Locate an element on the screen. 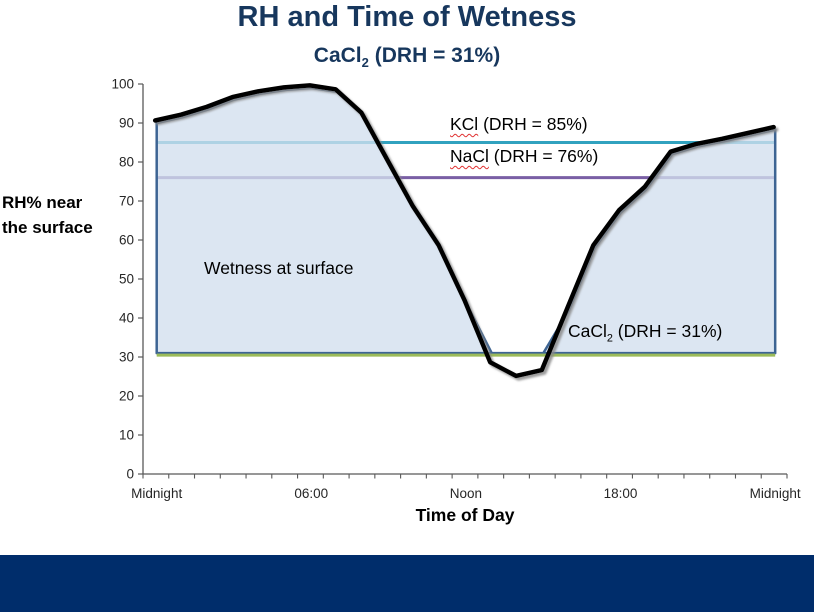 The height and width of the screenshot is (612, 814). svg-text: 100 is located at coordinates (122, 84).